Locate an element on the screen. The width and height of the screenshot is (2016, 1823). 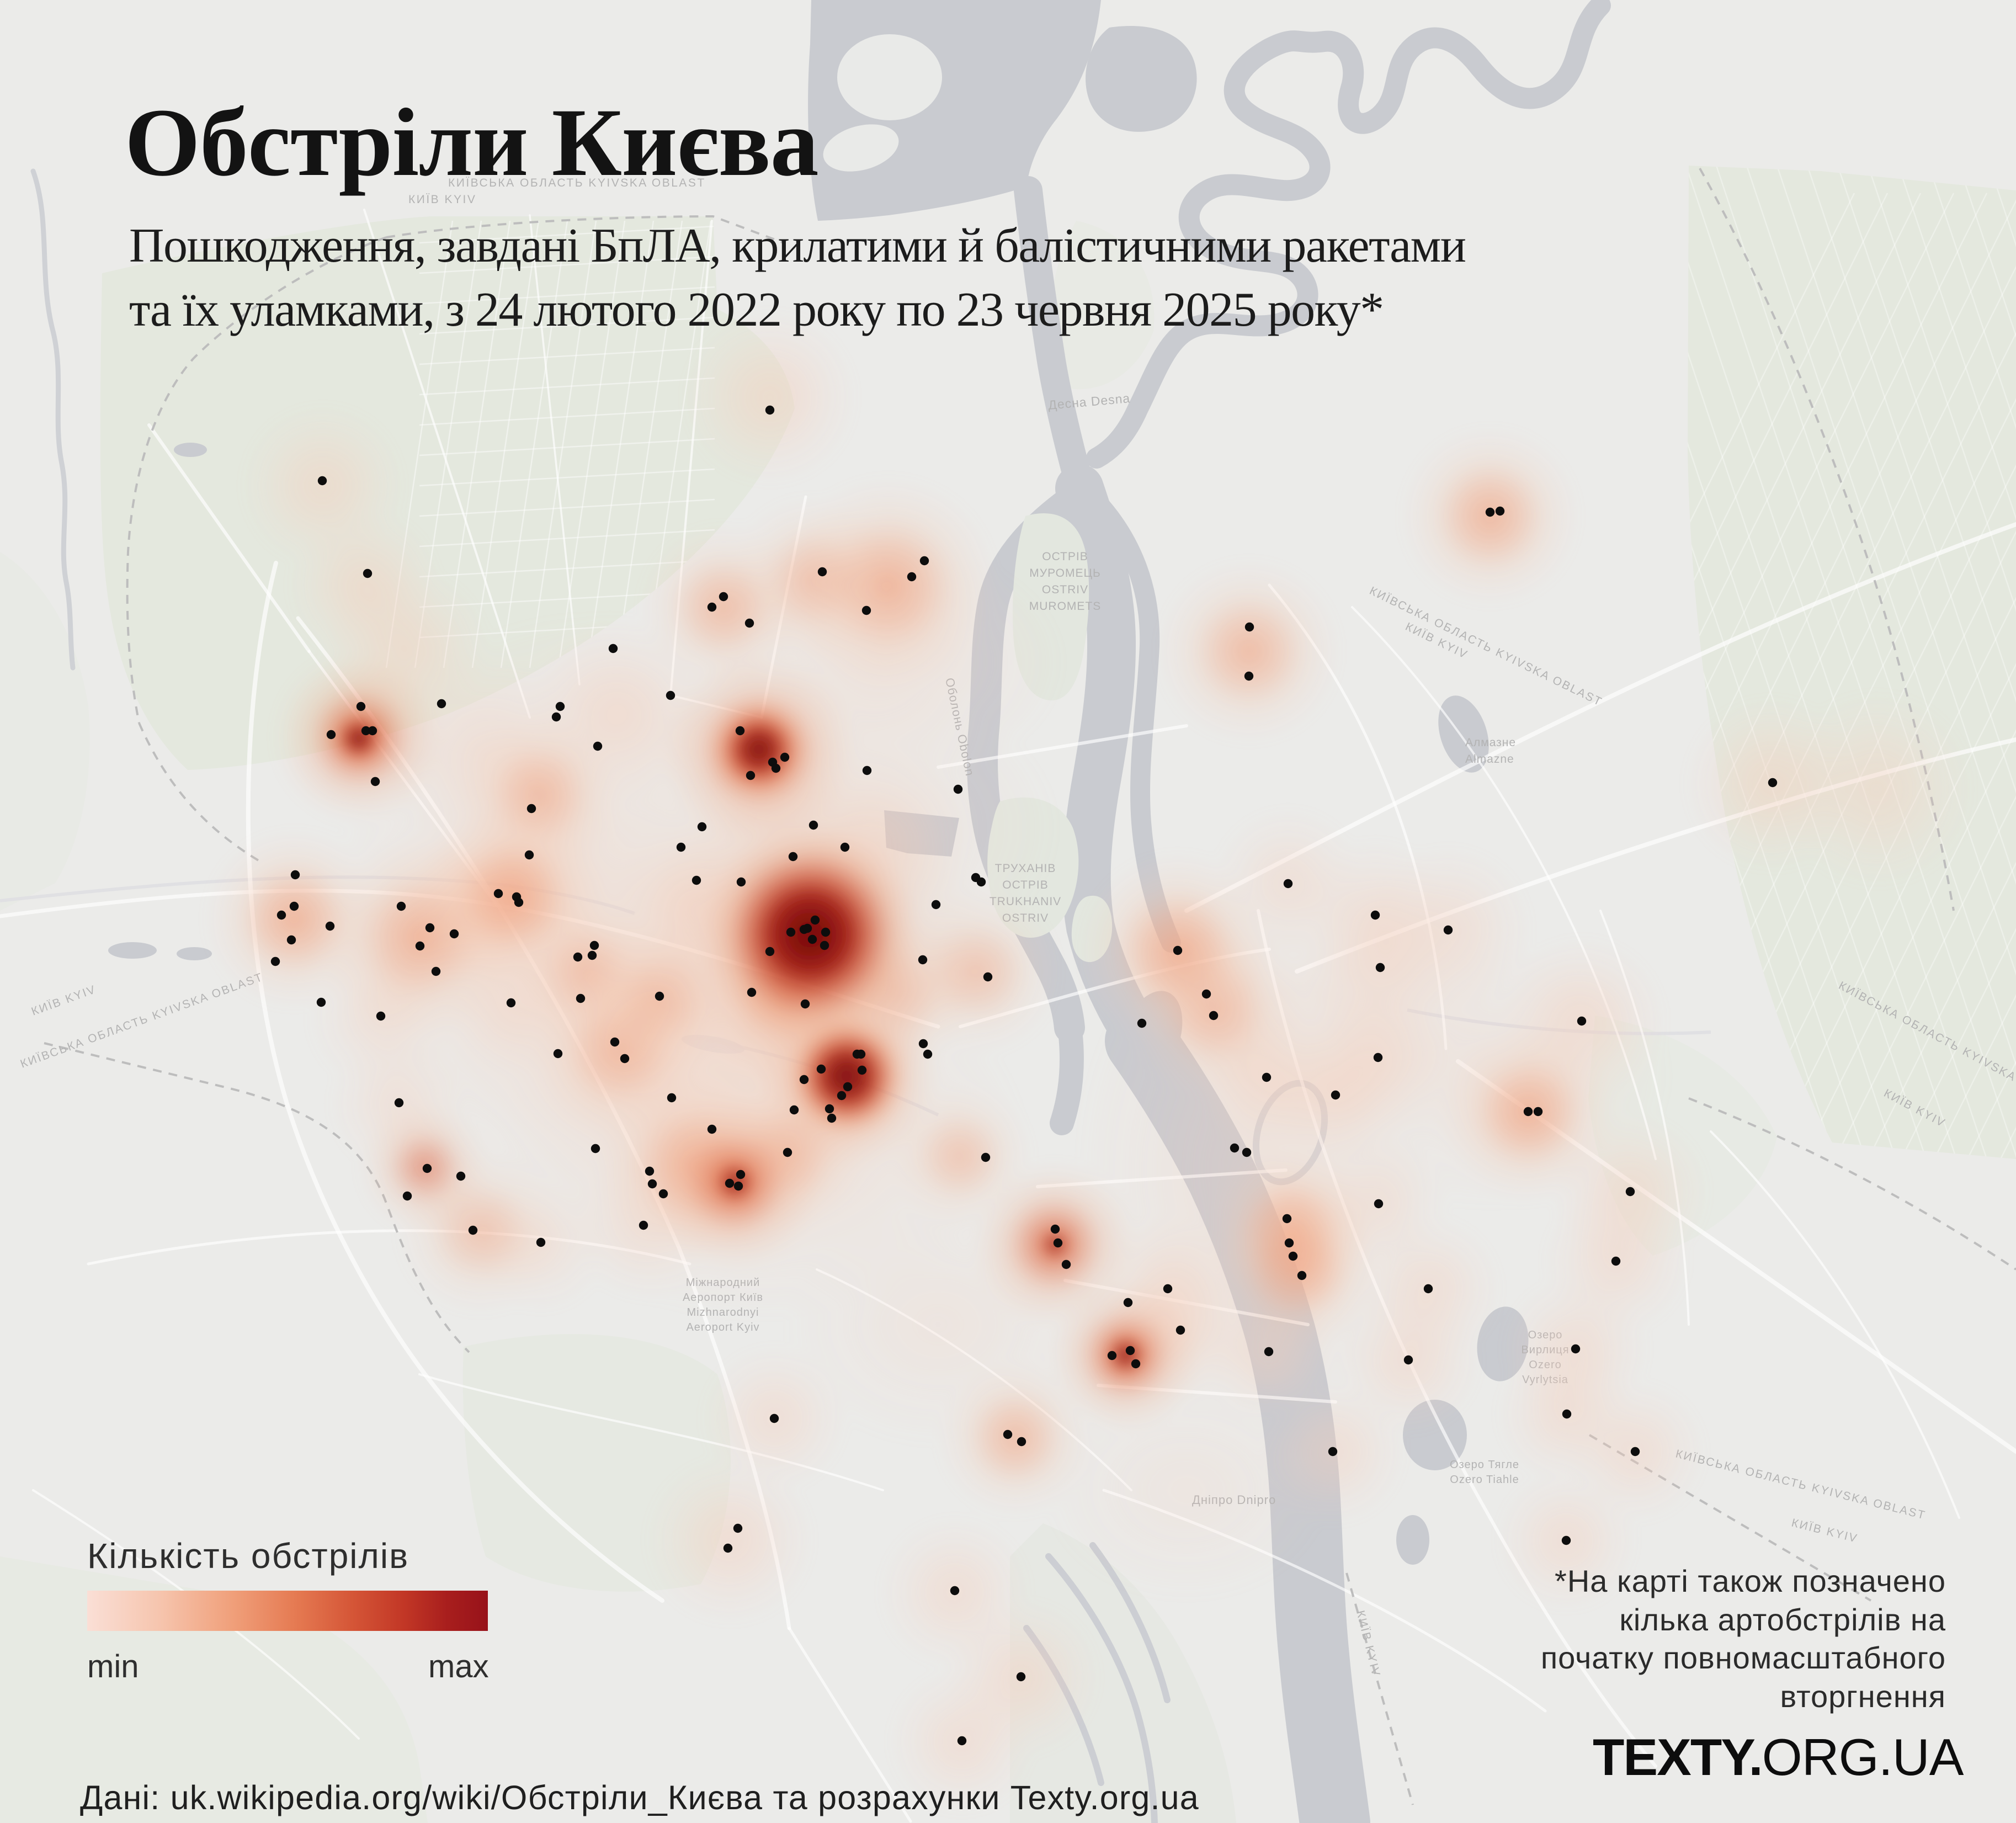
svg-text: Aeroport Kyiv is located at coordinates (722, 1327).